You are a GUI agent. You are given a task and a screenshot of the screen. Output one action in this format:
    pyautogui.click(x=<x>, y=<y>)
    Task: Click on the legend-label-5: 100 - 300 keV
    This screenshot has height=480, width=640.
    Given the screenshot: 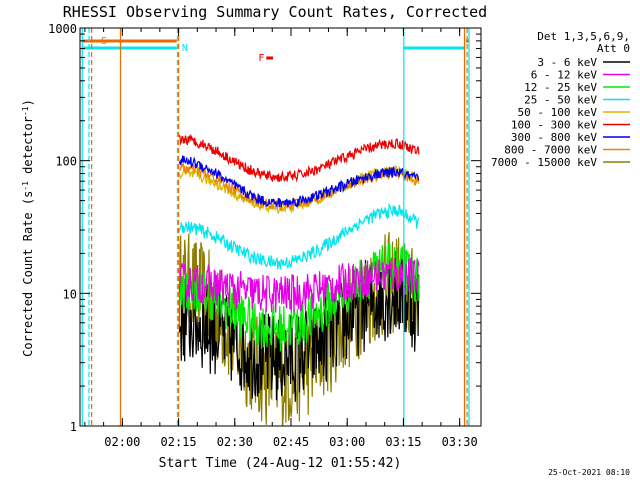 What is the action you would take?
    pyautogui.click(x=554, y=125)
    